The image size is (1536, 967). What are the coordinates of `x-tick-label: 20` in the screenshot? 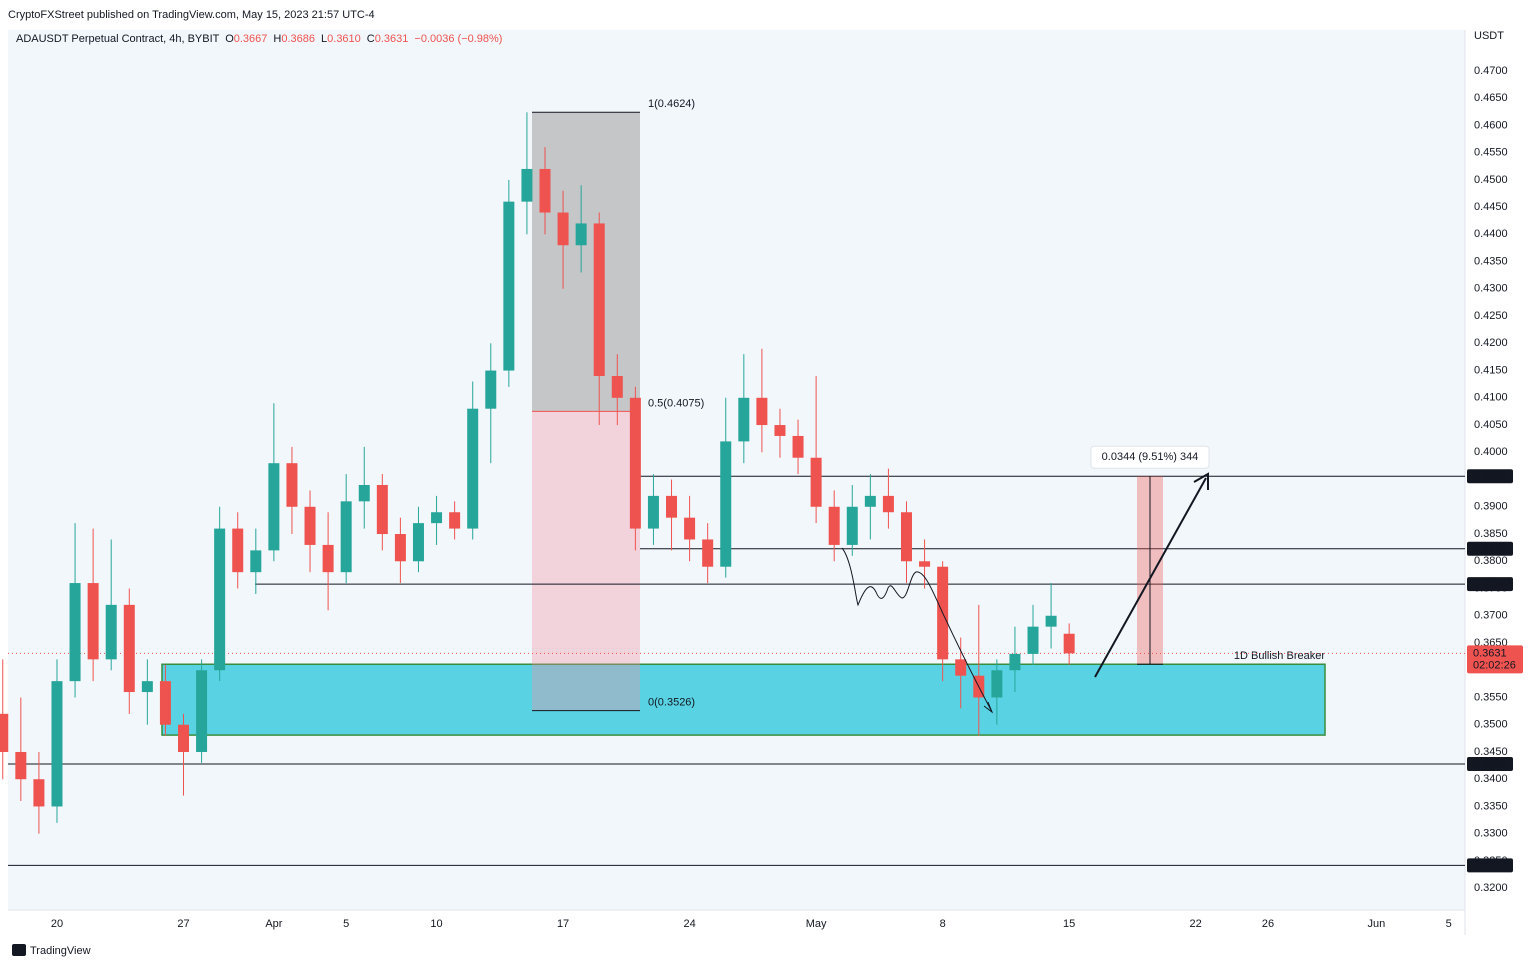 It's located at (57, 924).